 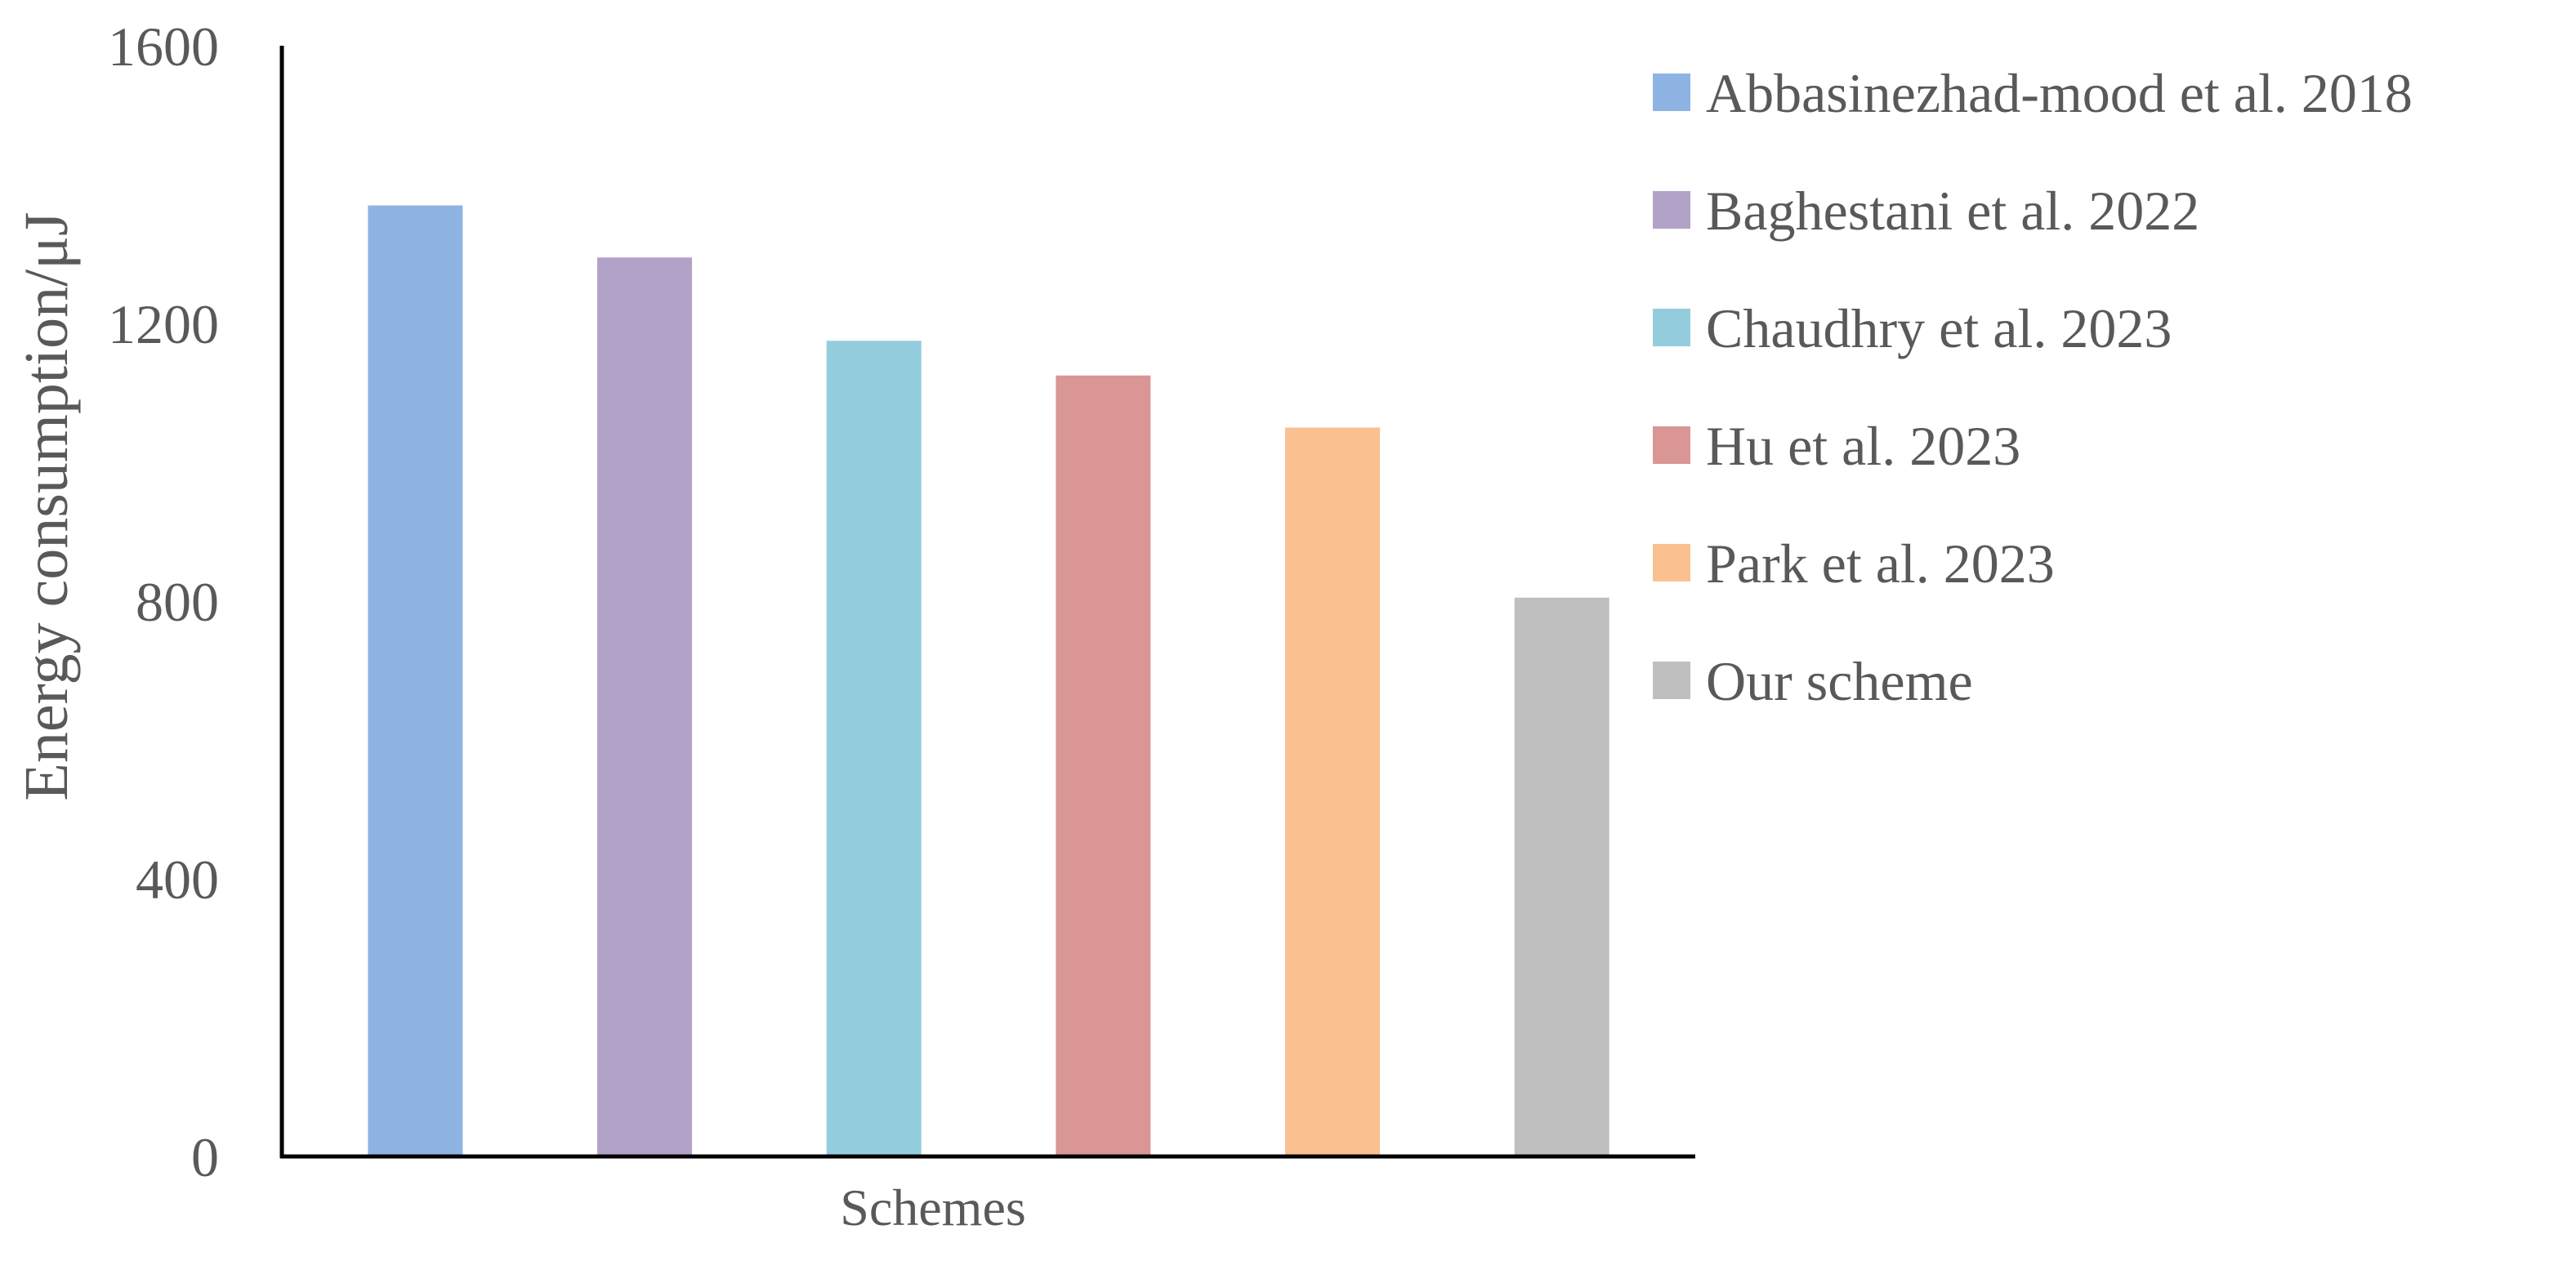 I want to click on legend-label-6: Our scheme, so click(x=1840, y=681).